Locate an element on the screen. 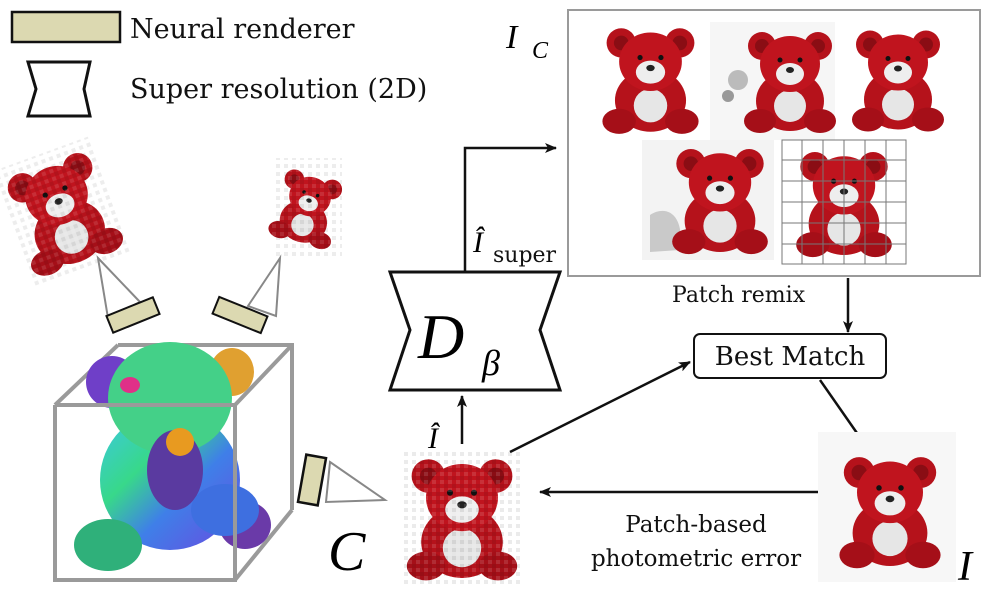  neural-field-bear is located at coordinates (172, 456).